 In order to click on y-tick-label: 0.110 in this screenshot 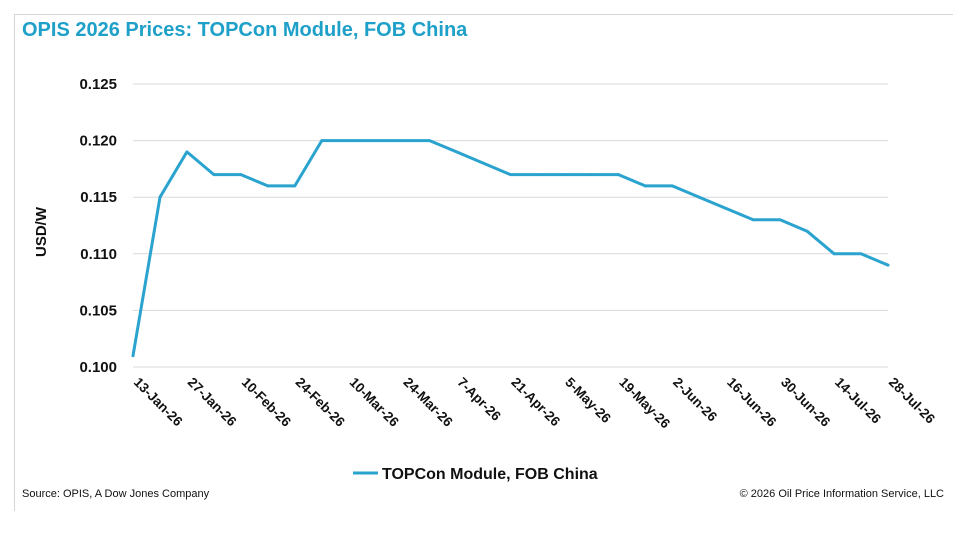, I will do `click(98, 254)`.